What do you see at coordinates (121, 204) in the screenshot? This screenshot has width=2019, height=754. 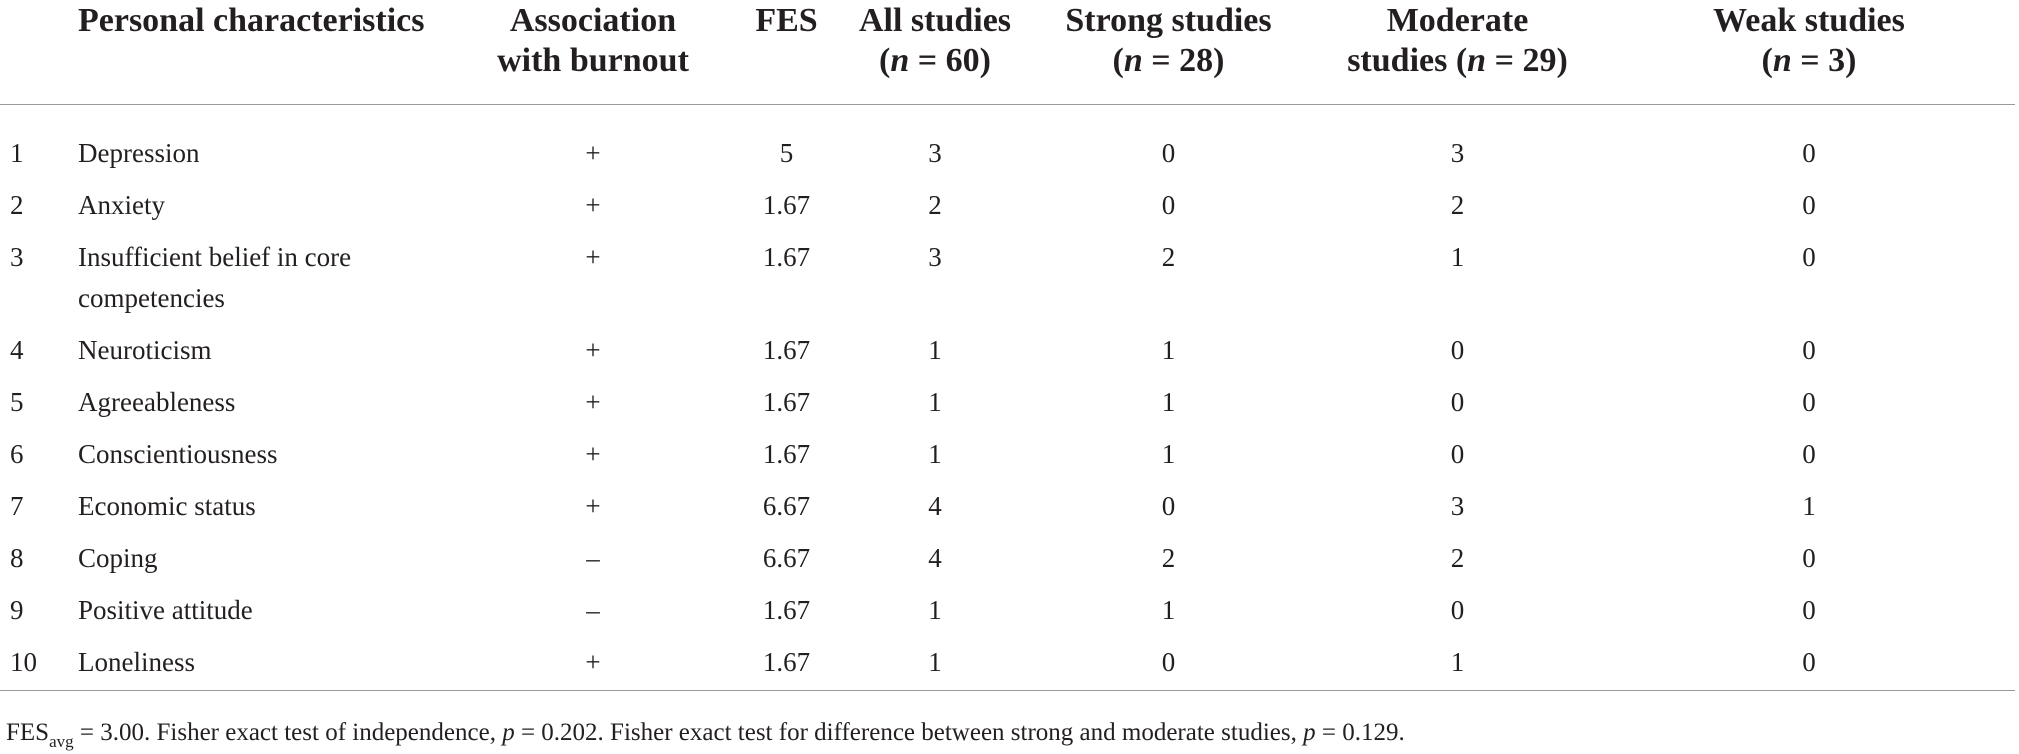 I see `row-characteristic: Anxiety` at bounding box center [121, 204].